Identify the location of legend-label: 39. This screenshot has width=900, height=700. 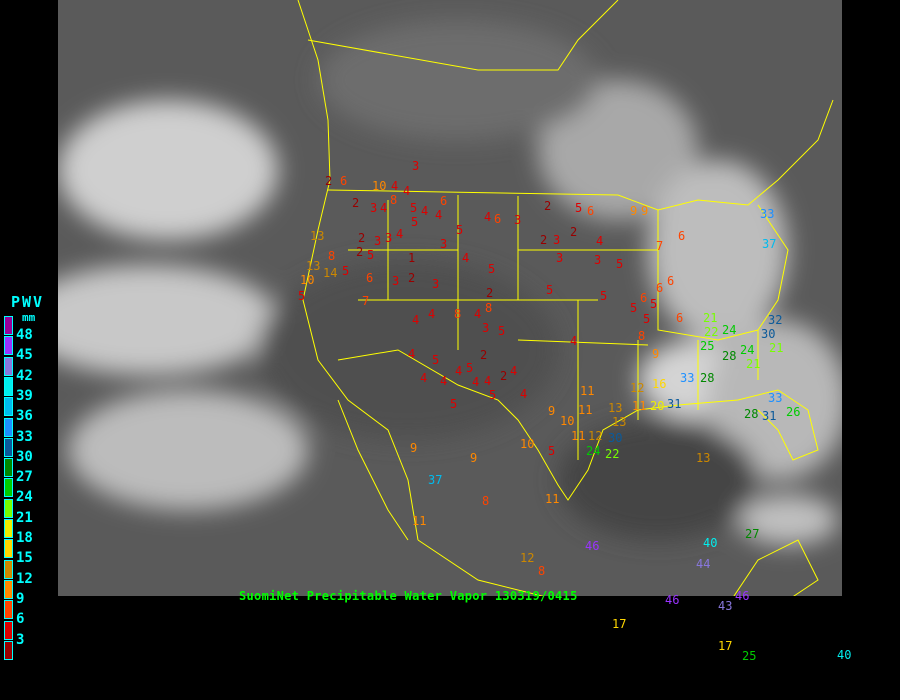
(24, 395).